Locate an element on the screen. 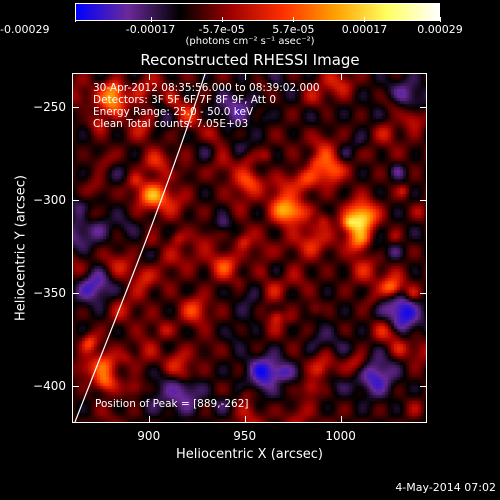 The width and height of the screenshot is (500, 500). info-clean-counts: Clean Total counts: 7.05E+03 is located at coordinates (171, 124).